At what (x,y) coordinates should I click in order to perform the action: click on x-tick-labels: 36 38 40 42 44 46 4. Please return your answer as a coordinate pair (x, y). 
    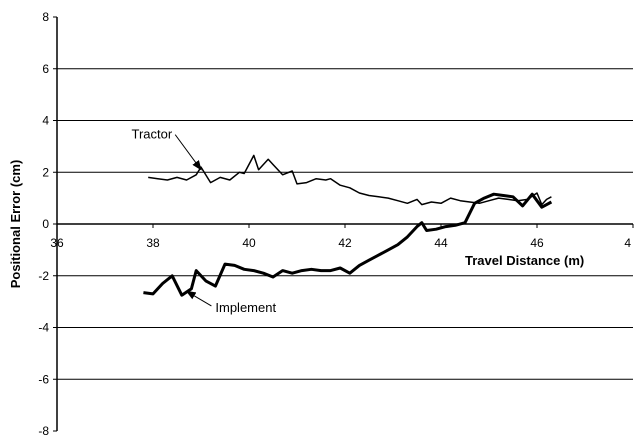
    Looking at the image, I should click on (340, 243).